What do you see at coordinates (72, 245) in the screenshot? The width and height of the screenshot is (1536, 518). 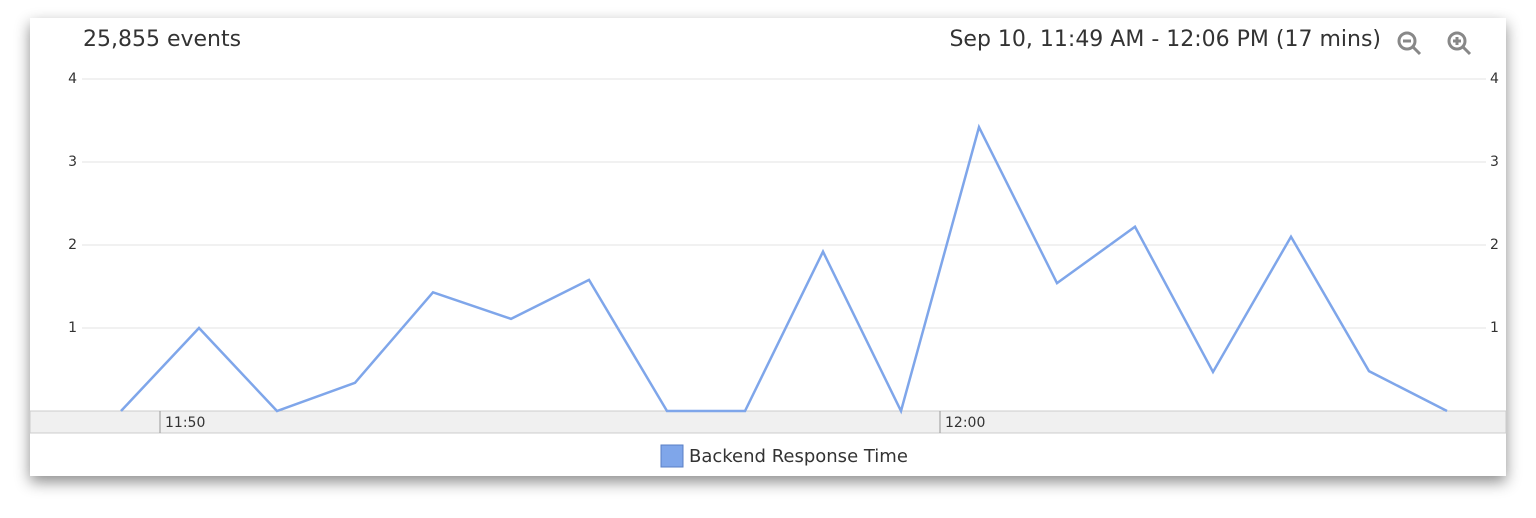 I see `y-tick-label: 2` at bounding box center [72, 245].